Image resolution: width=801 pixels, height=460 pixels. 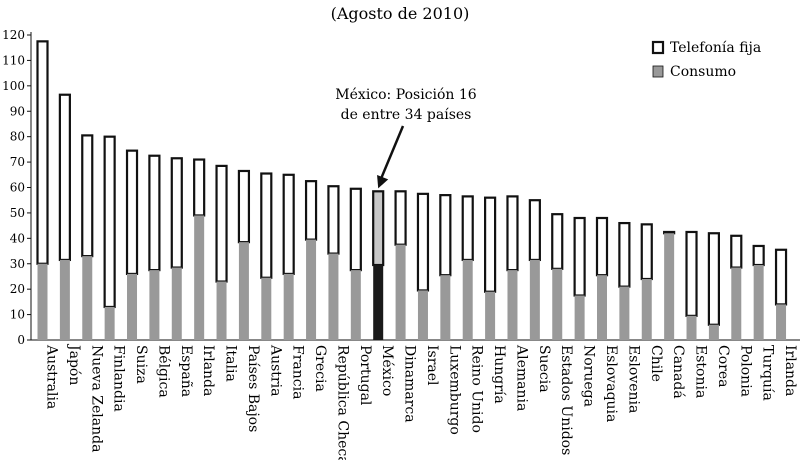 I want to click on annotation-arrow-head, so click(x=383, y=181).